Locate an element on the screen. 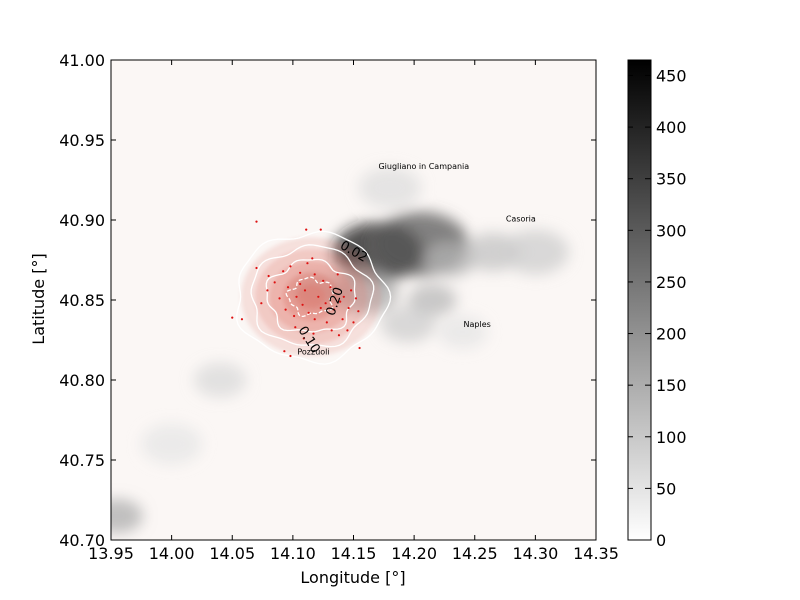 This screenshot has height=600, width=800. vent-events is located at coordinates (296, 289).